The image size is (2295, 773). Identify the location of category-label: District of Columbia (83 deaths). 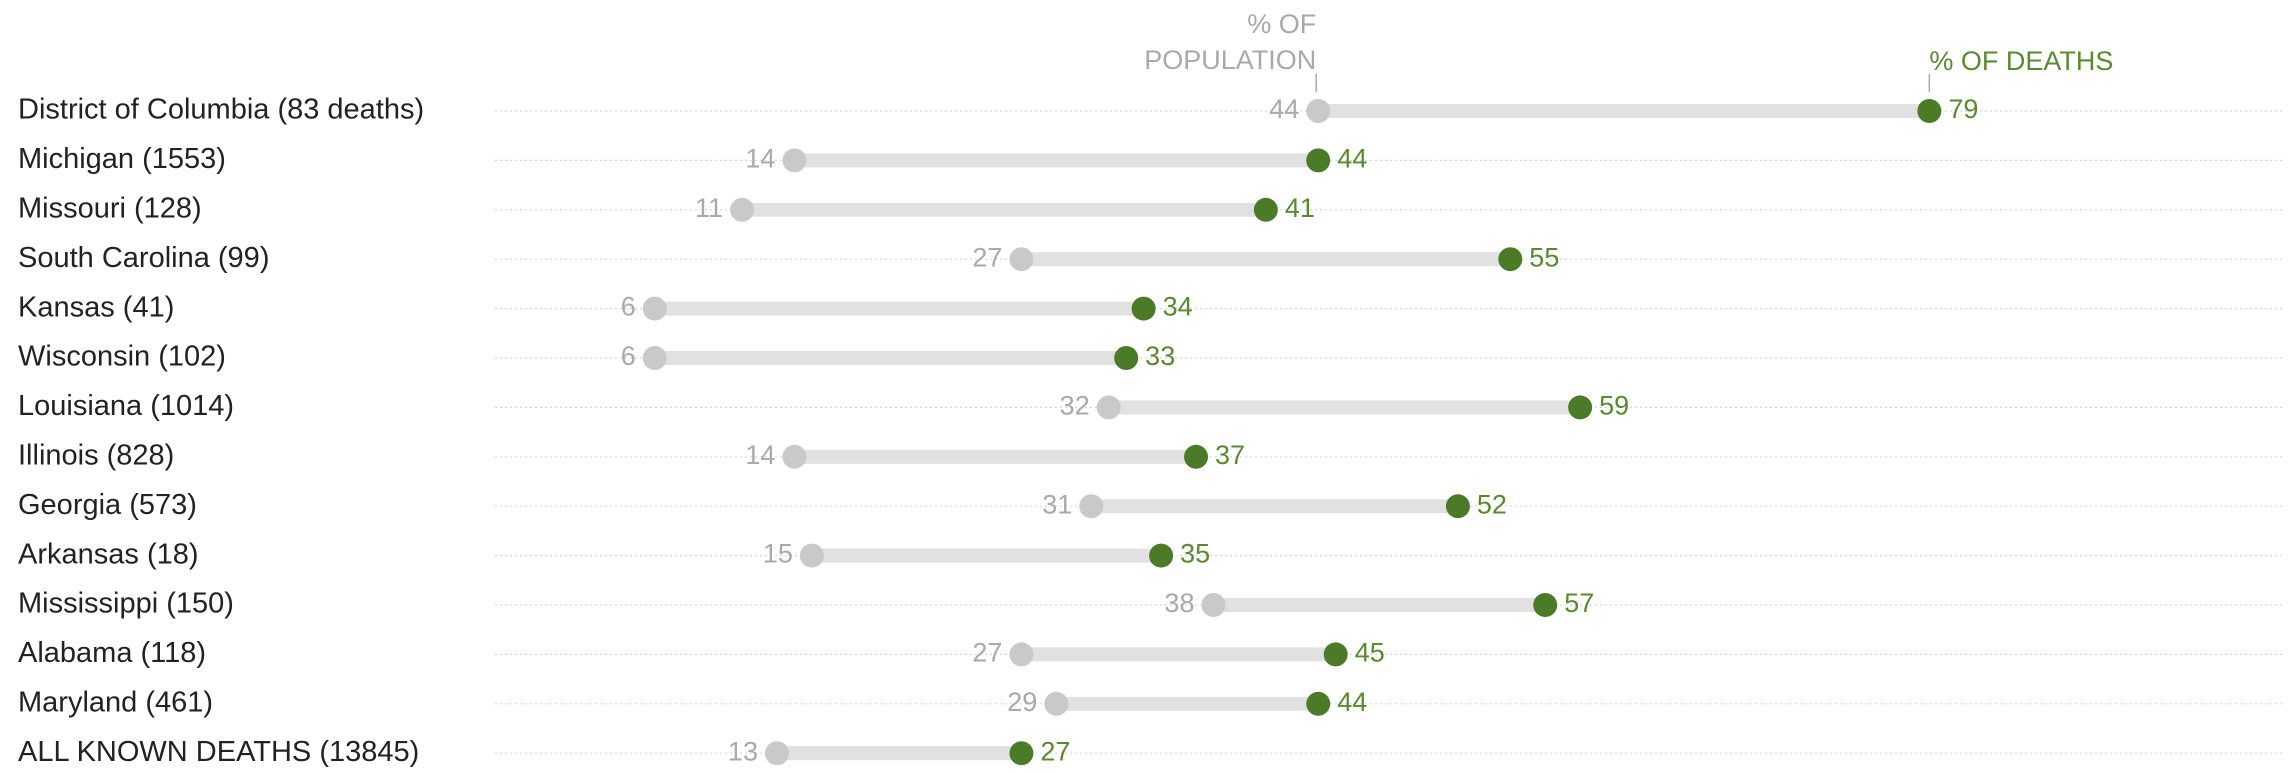
(221, 110).